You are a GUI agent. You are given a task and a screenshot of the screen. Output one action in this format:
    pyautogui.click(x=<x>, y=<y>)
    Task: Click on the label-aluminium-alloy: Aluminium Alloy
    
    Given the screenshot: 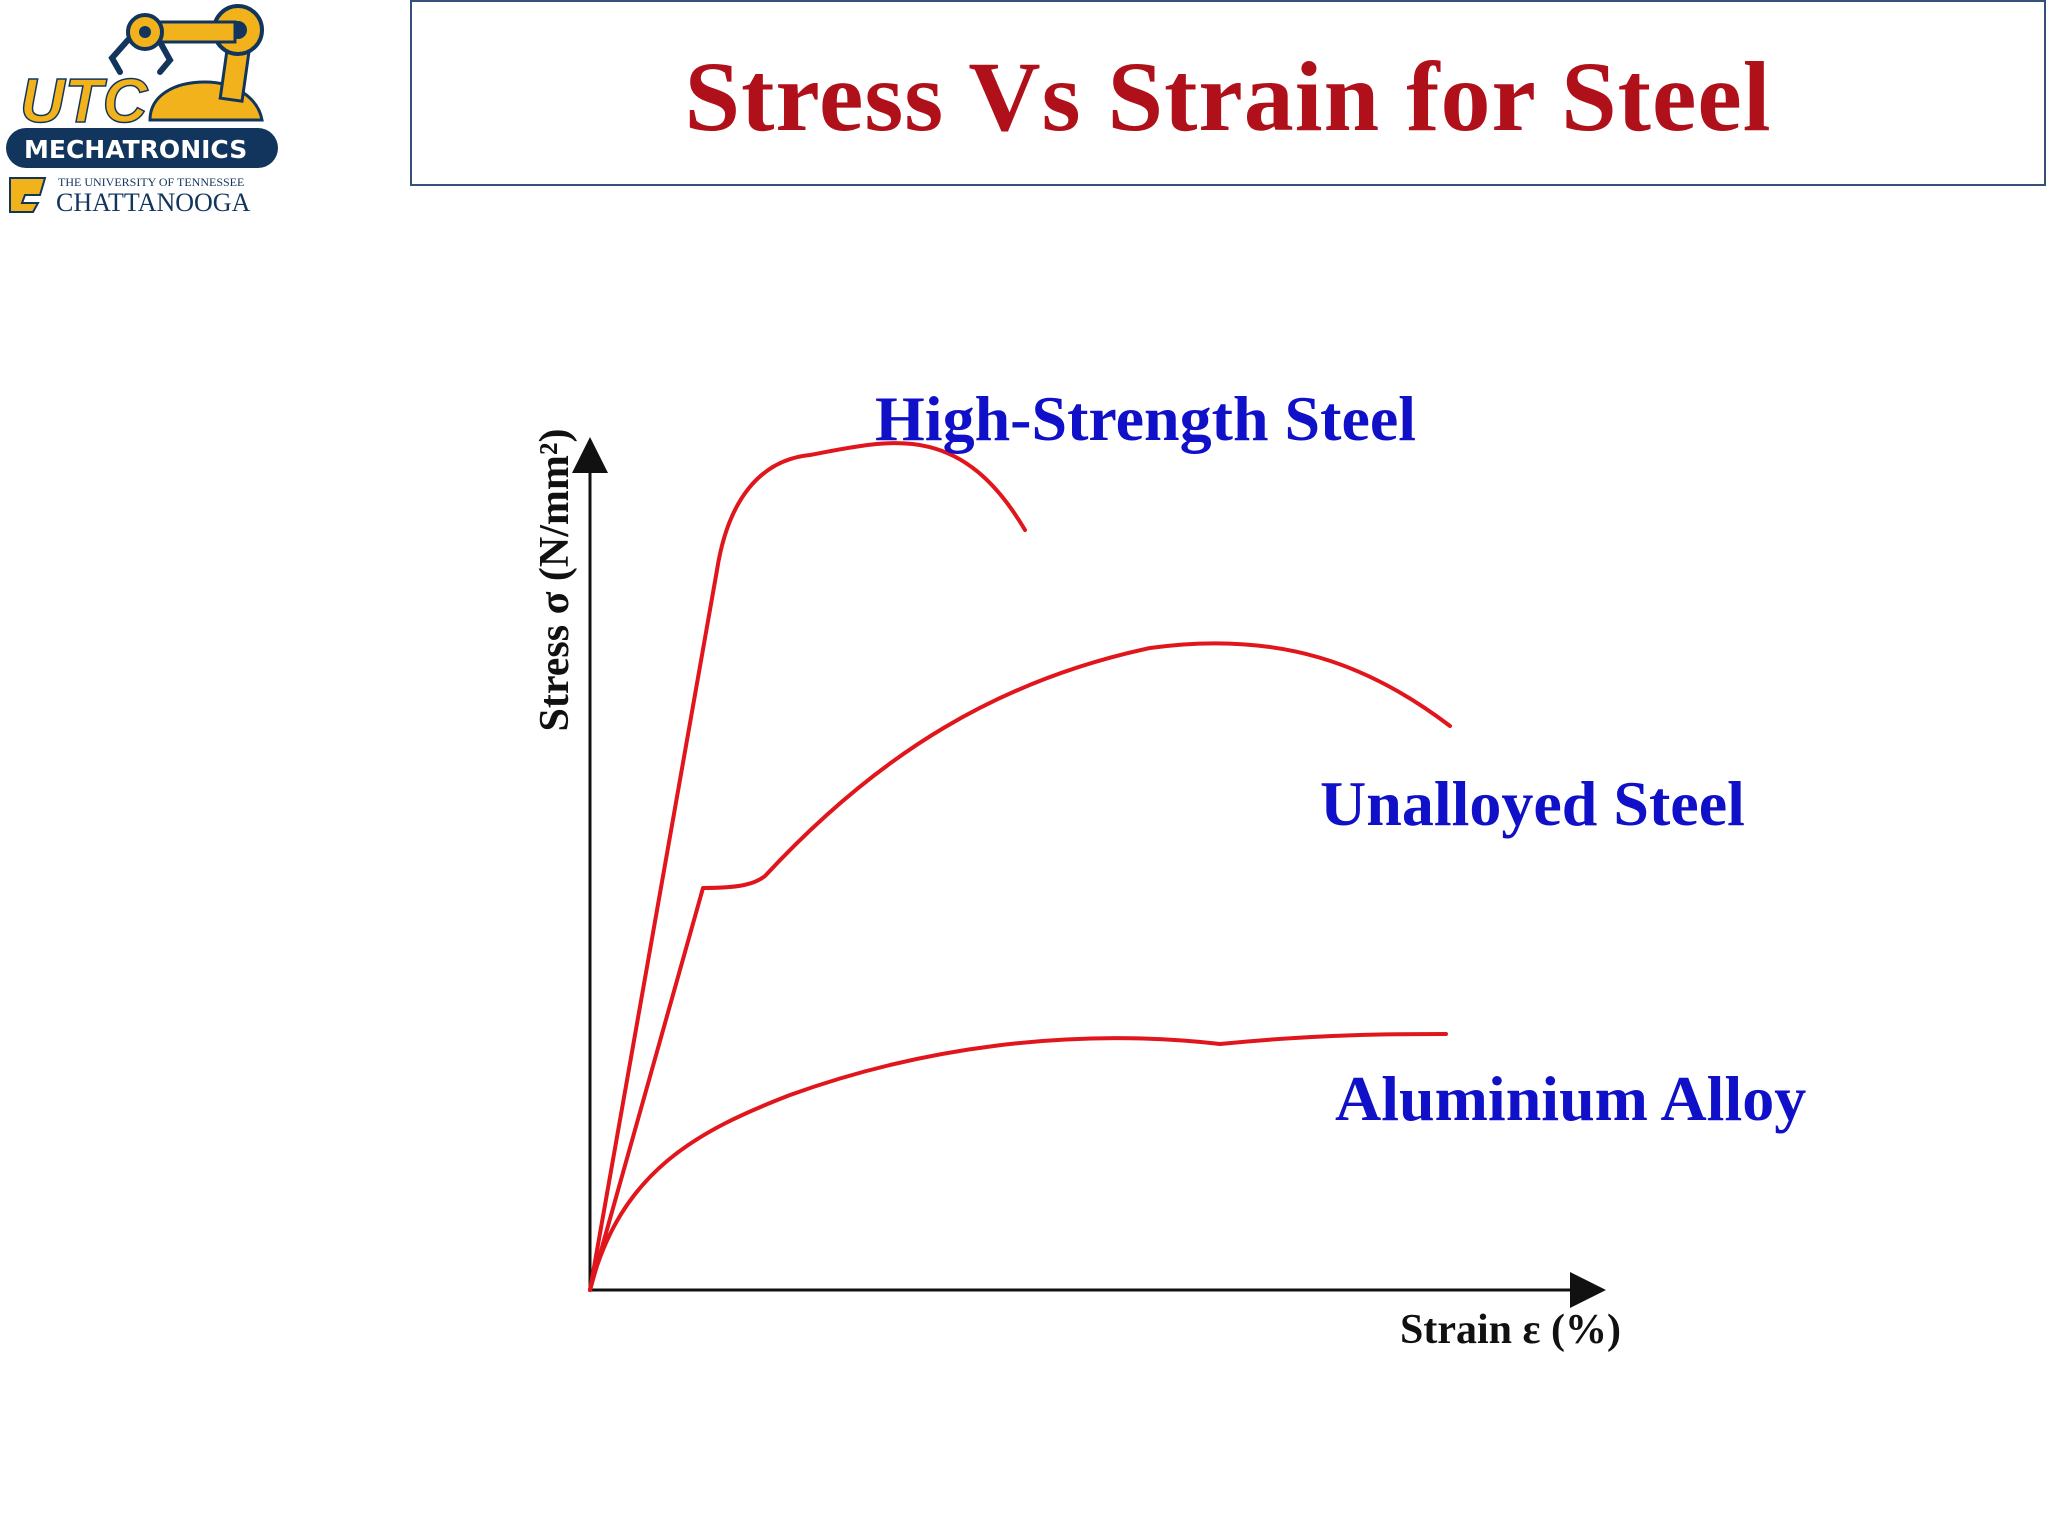 What is the action you would take?
    pyautogui.click(x=1570, y=1098)
    